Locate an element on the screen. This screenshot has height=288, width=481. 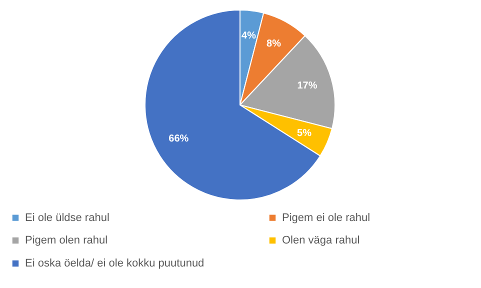
data-label: 8% is located at coordinates (274, 44).